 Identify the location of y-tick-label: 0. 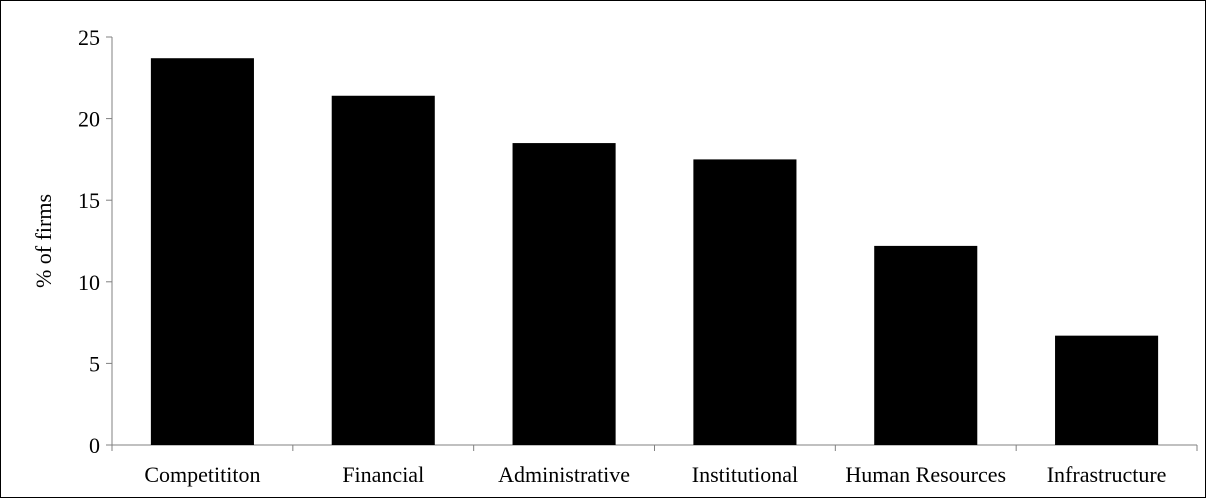
(94, 445).